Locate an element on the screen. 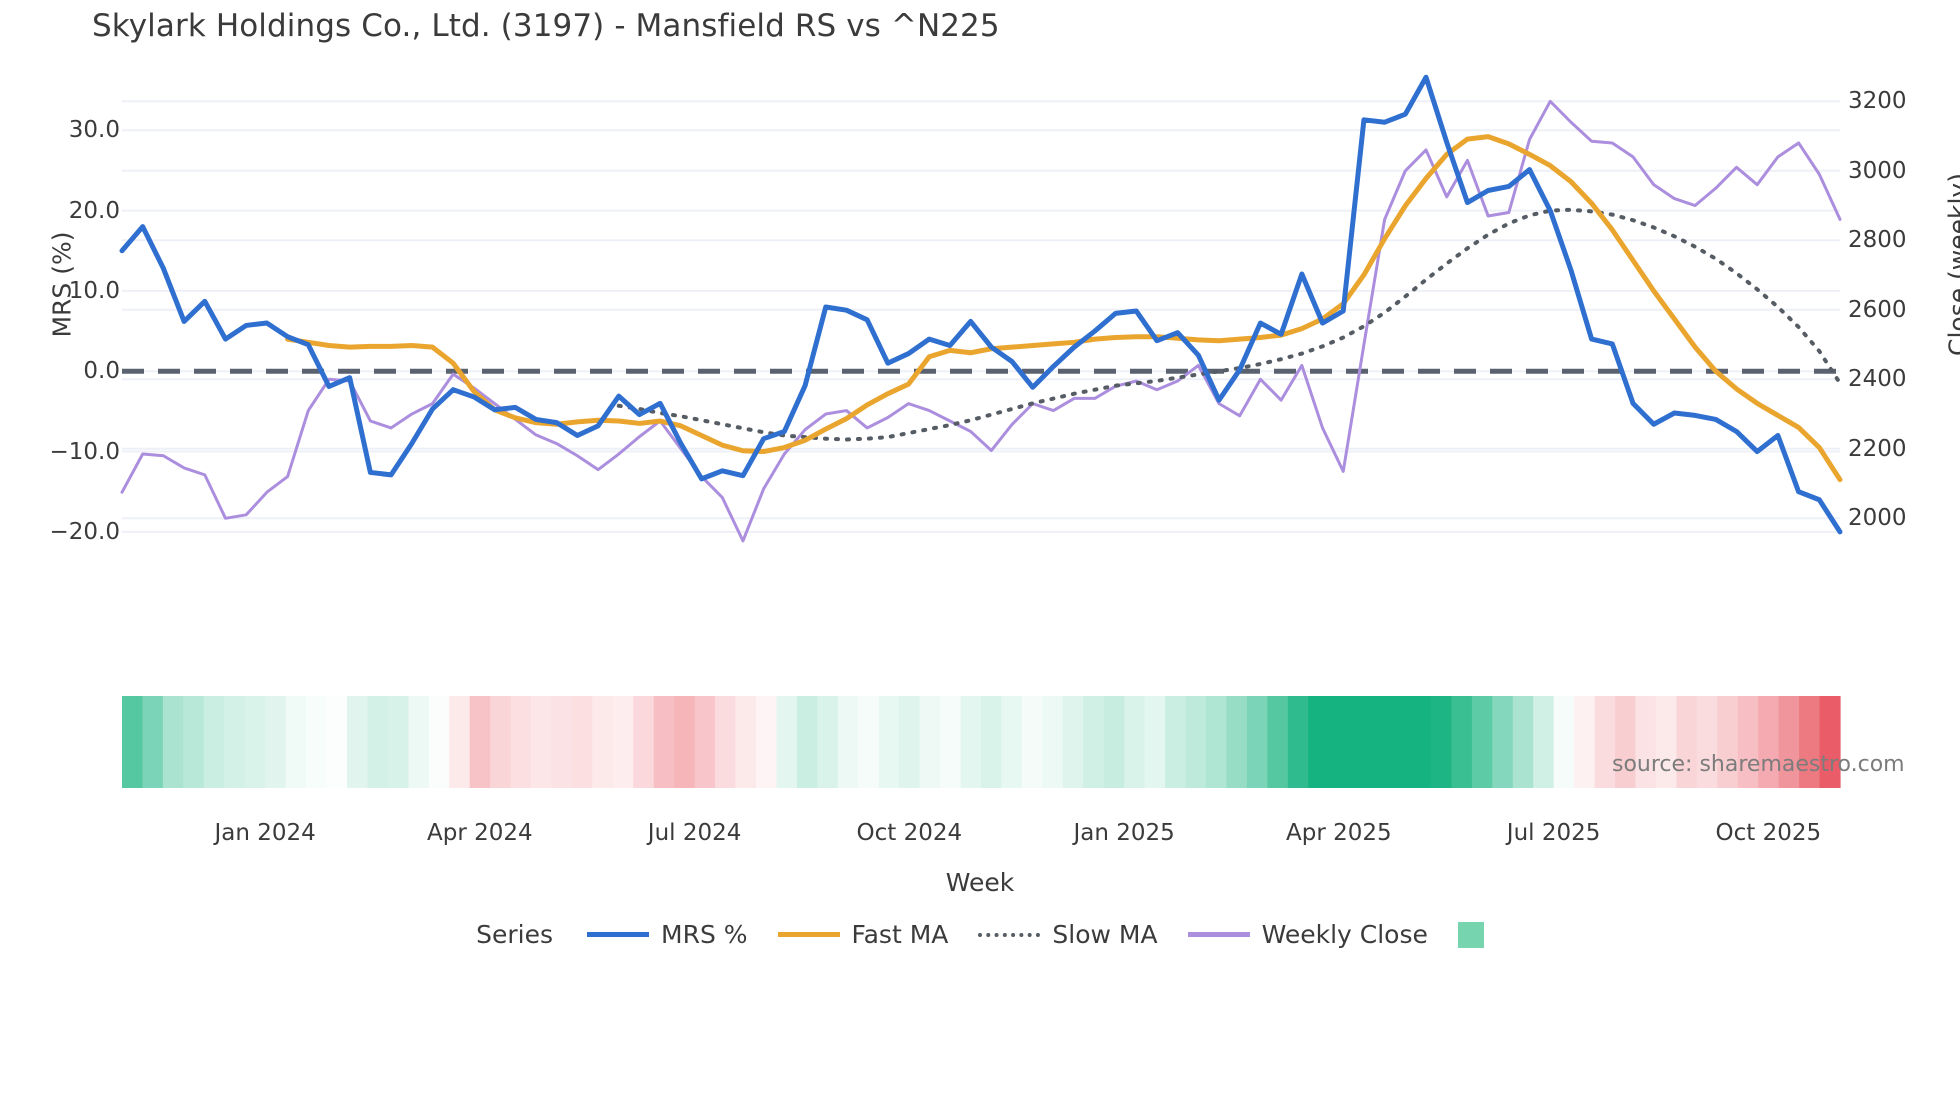 This screenshot has height=1102, width=1960. legend-item: MRS % is located at coordinates (667, 934).